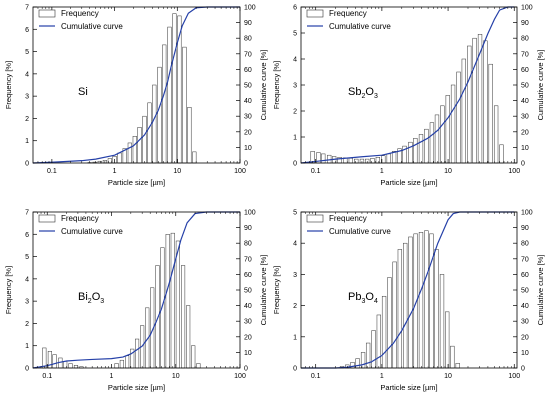  What do you see at coordinates (295, 34) in the screenshot?
I see `y-left-tick-label: 5` at bounding box center [295, 34].